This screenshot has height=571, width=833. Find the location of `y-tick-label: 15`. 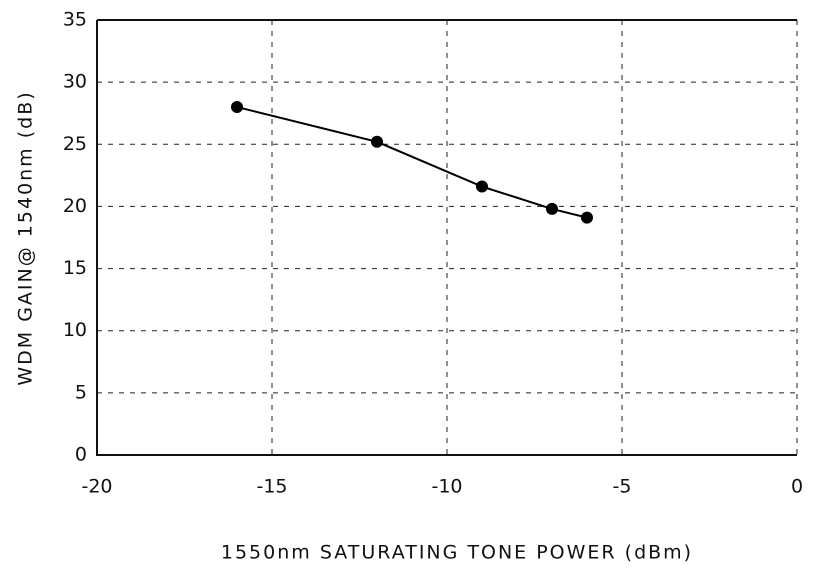

y-tick-label: 15 is located at coordinates (75, 268).